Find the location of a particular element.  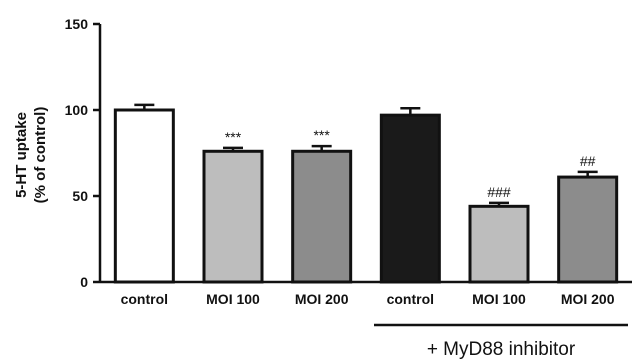

significance-label: ### is located at coordinates (499, 192).